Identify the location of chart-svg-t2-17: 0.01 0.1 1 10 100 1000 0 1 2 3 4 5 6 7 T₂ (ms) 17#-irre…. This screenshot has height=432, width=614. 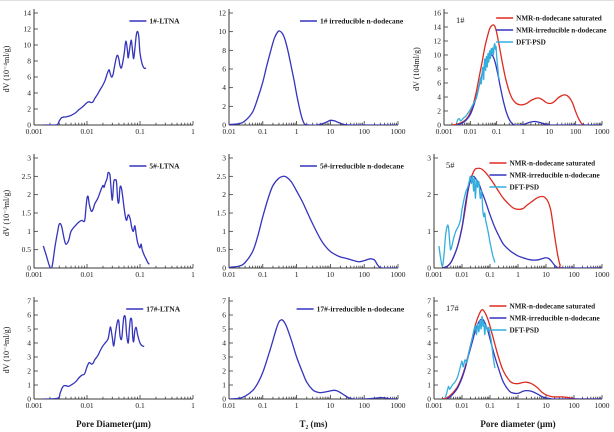
(314, 363).